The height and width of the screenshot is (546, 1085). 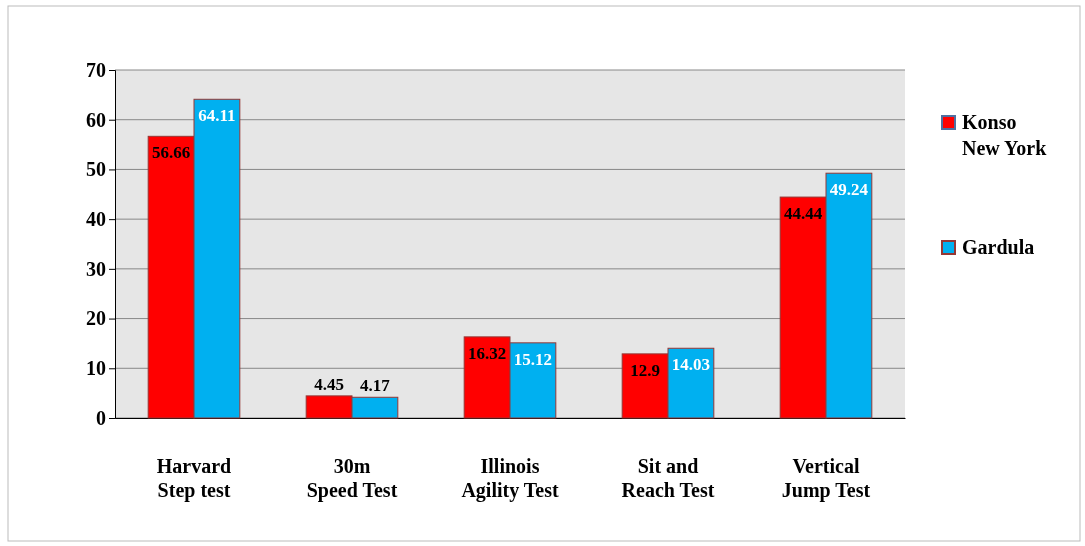 I want to click on data-label: 15.12, so click(x=533, y=359).